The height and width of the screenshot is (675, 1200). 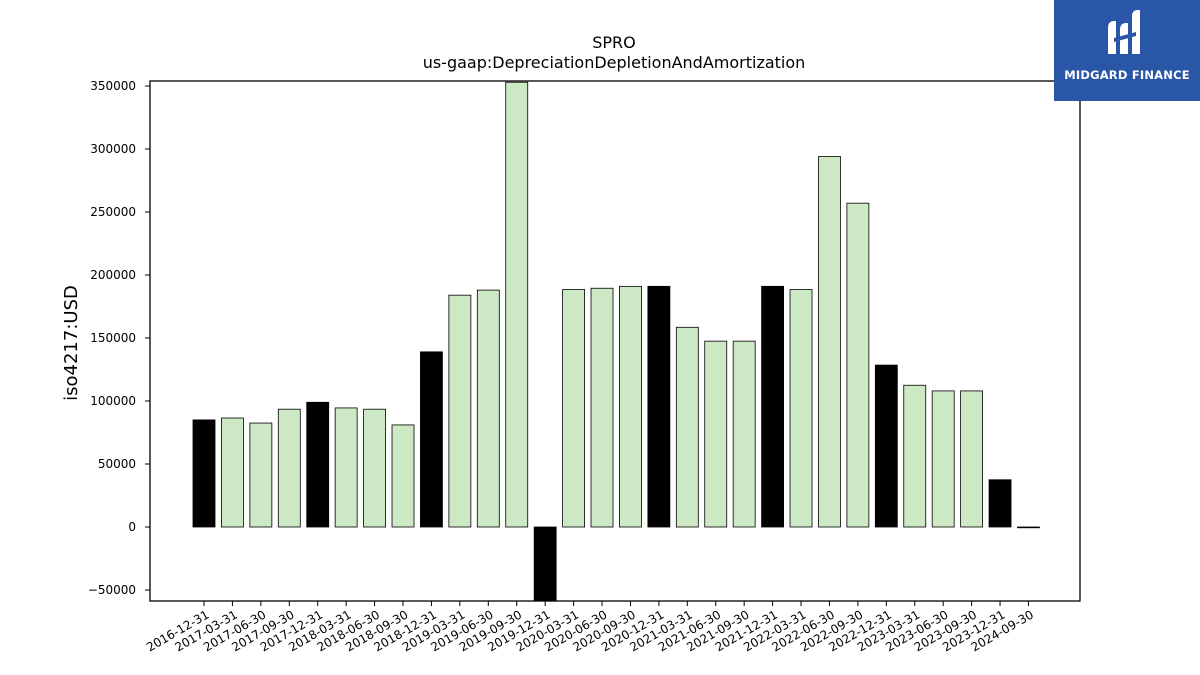 What do you see at coordinates (113, 149) in the screenshot?
I see `y-tick-label: 300000` at bounding box center [113, 149].